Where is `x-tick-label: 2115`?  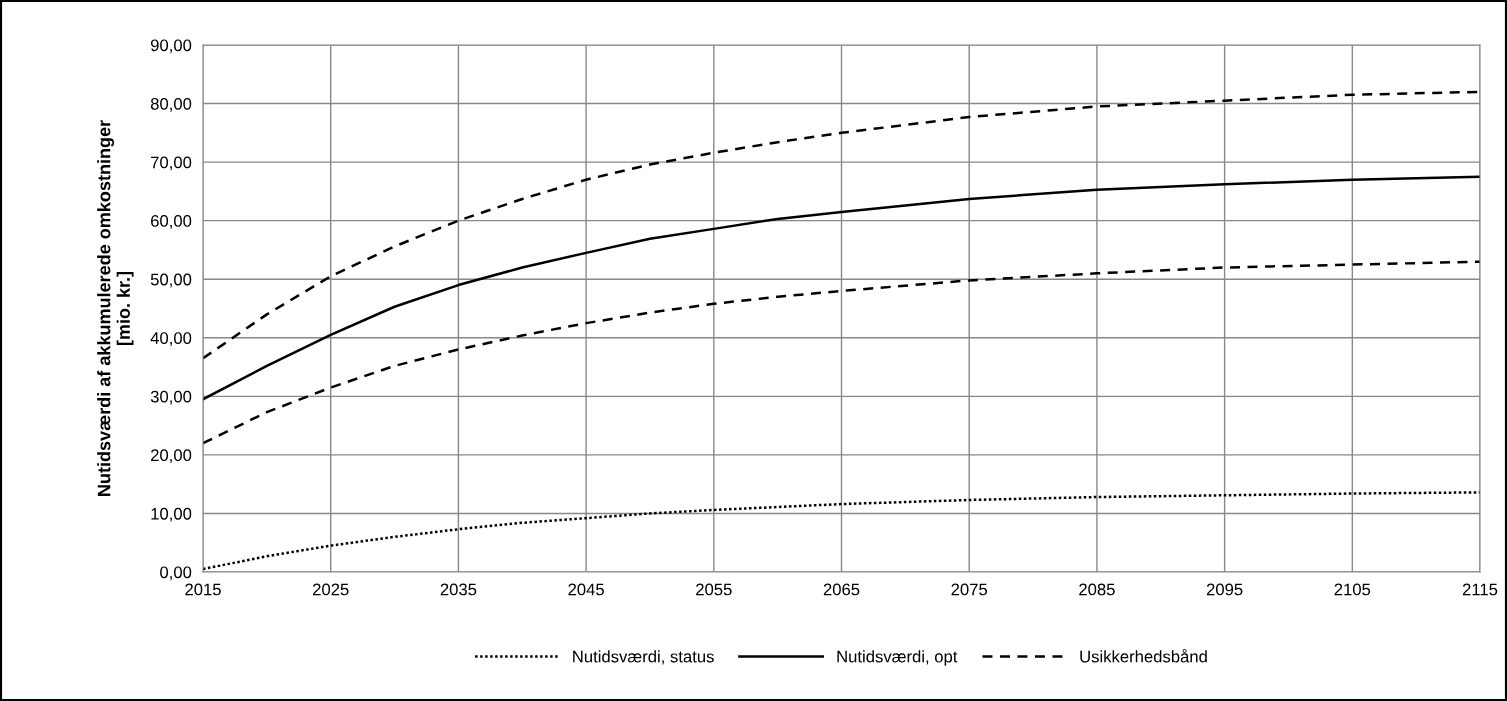 x-tick-label: 2115 is located at coordinates (1480, 589).